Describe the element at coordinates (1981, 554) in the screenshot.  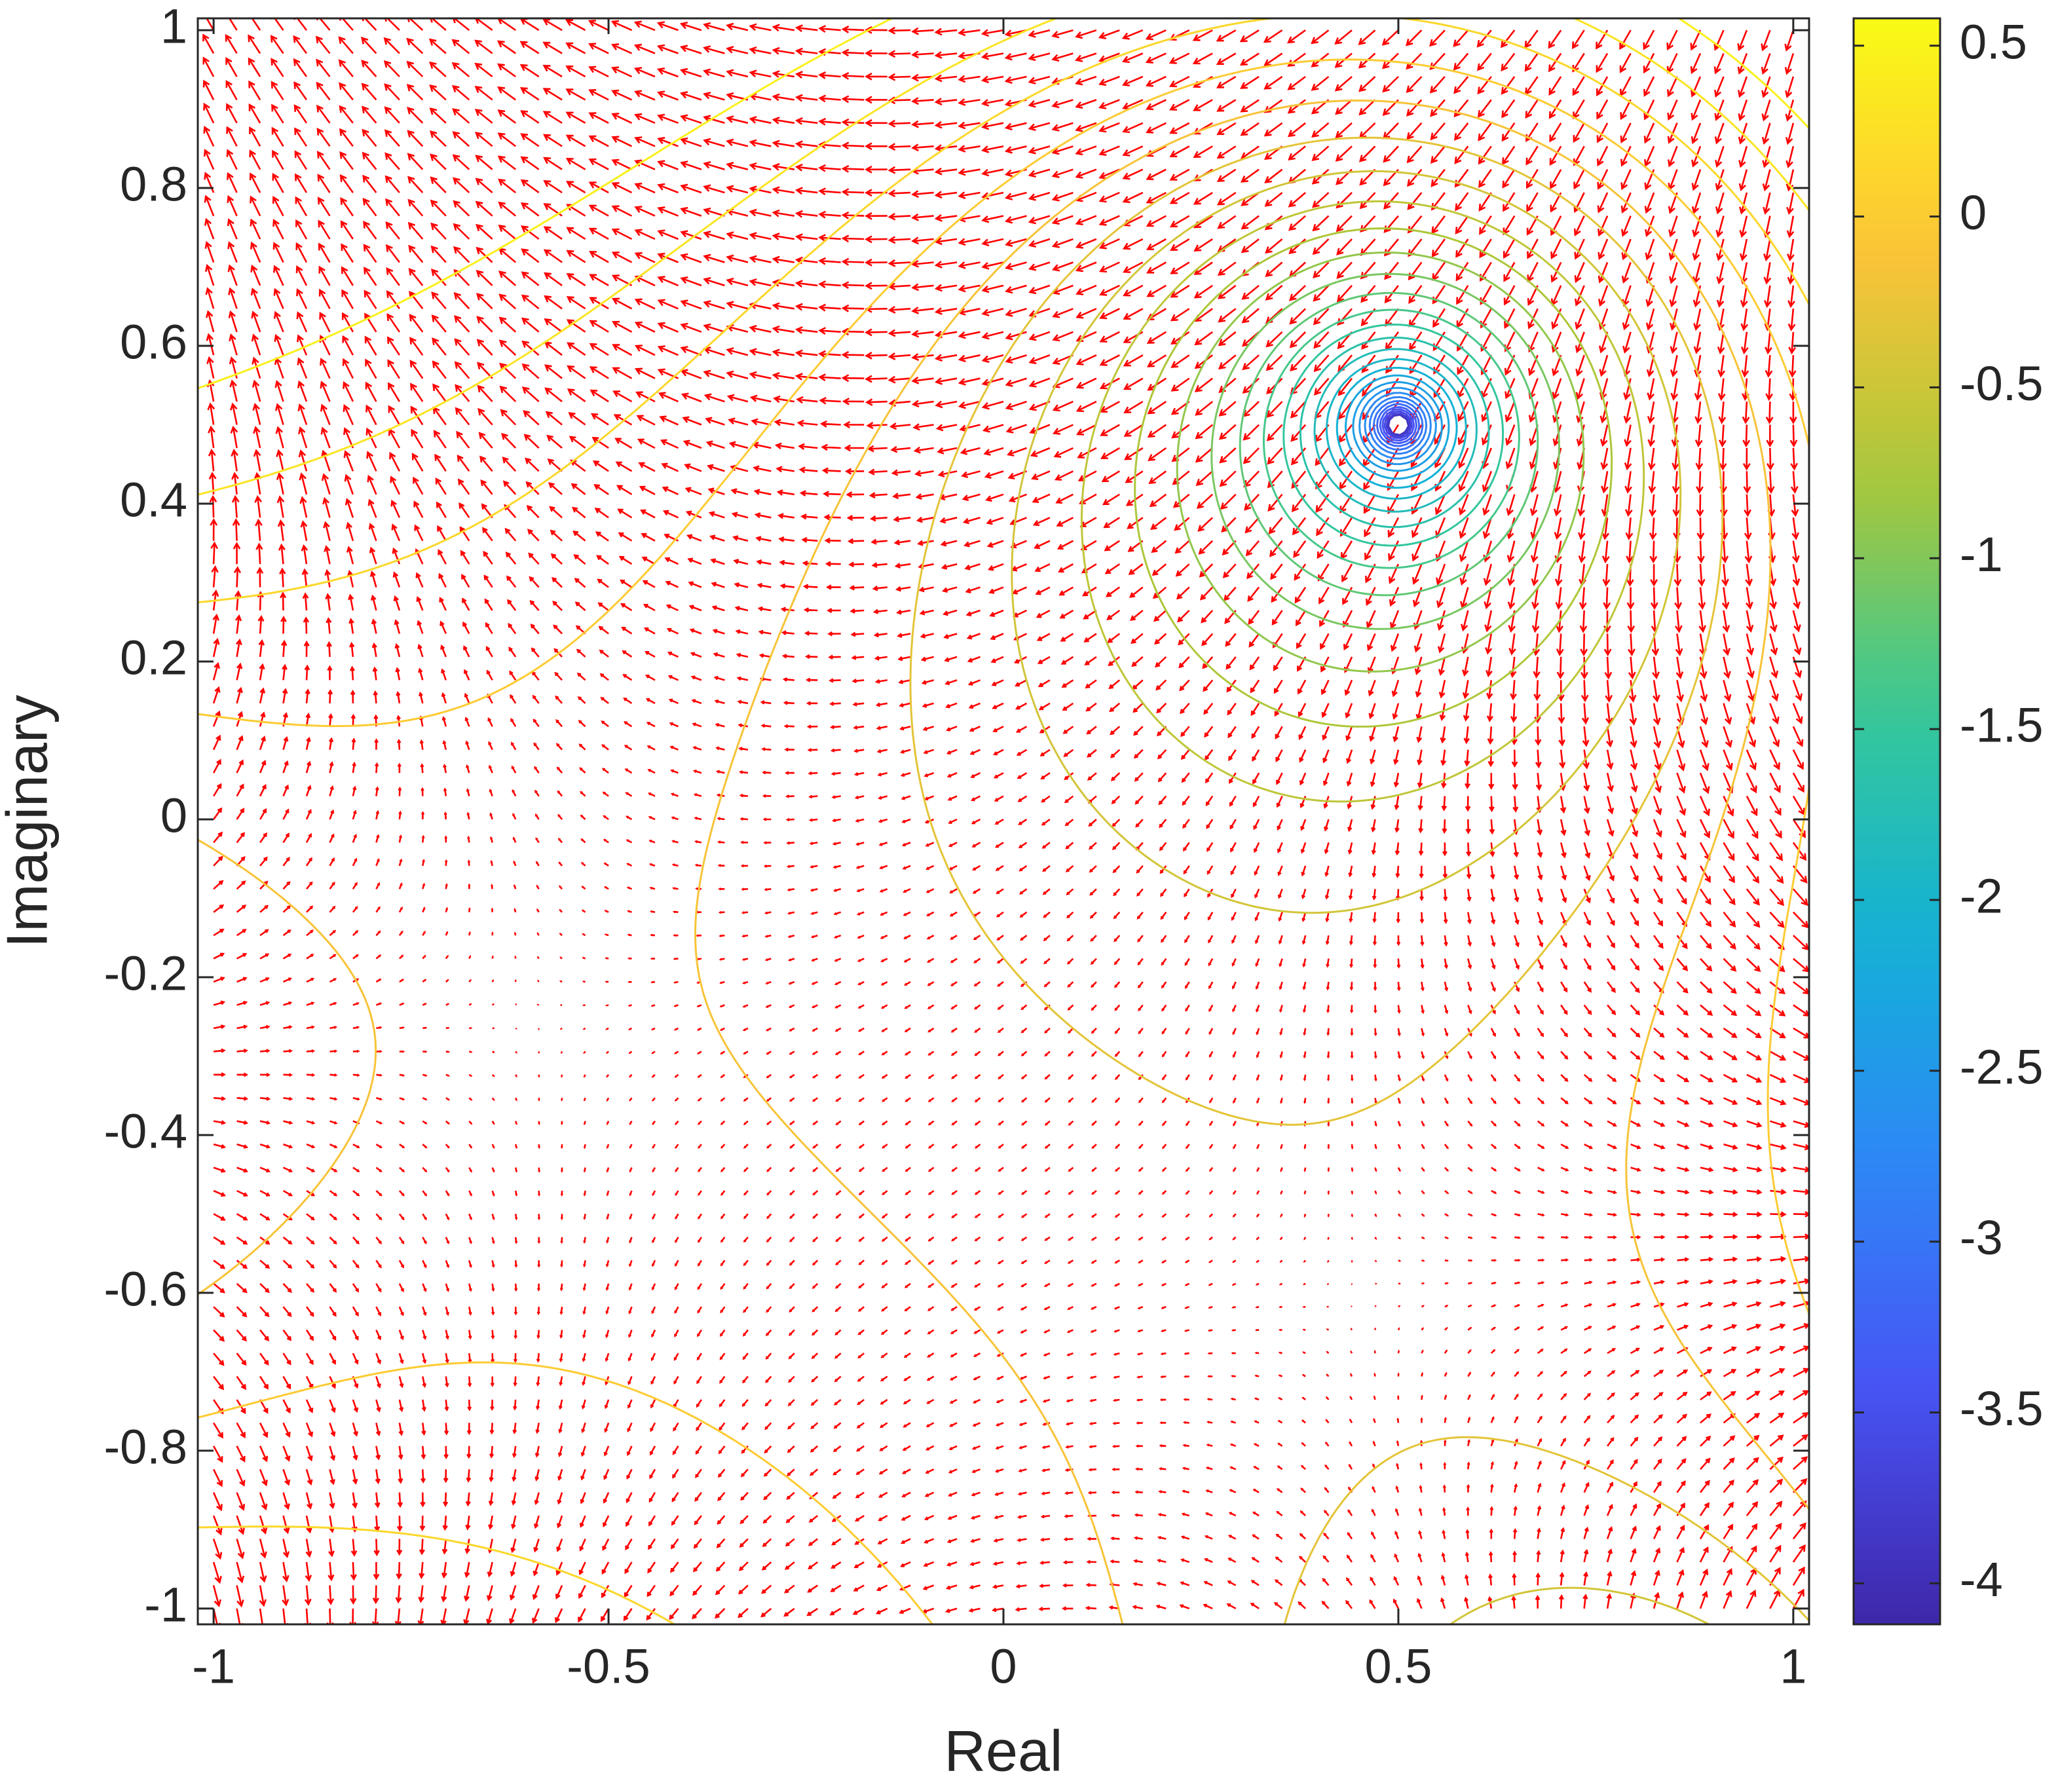
I see `colorbar-tick-label: -1` at that location.